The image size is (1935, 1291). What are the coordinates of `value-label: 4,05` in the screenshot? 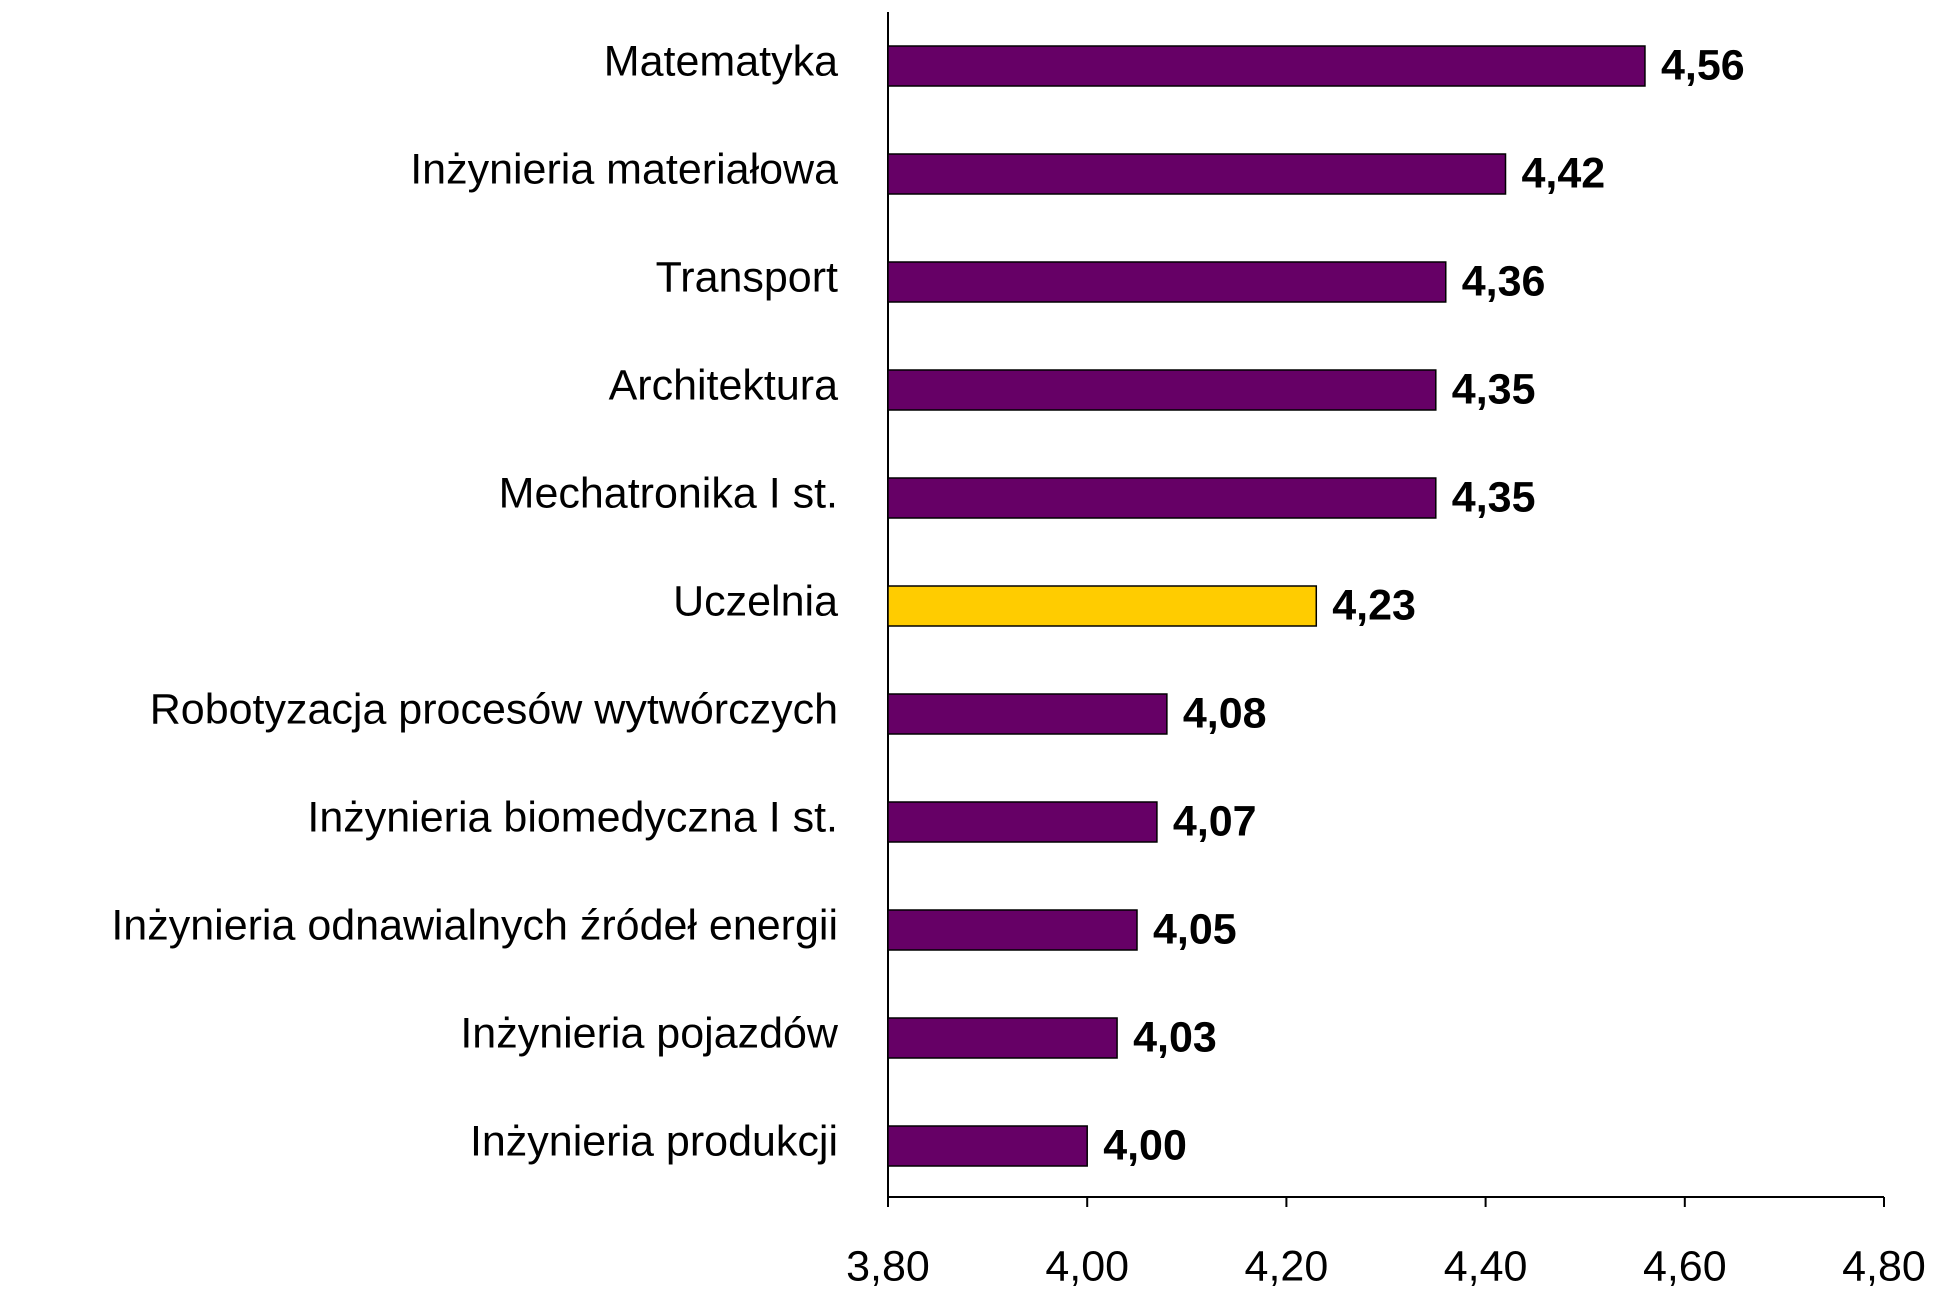 It's located at (1195, 929).